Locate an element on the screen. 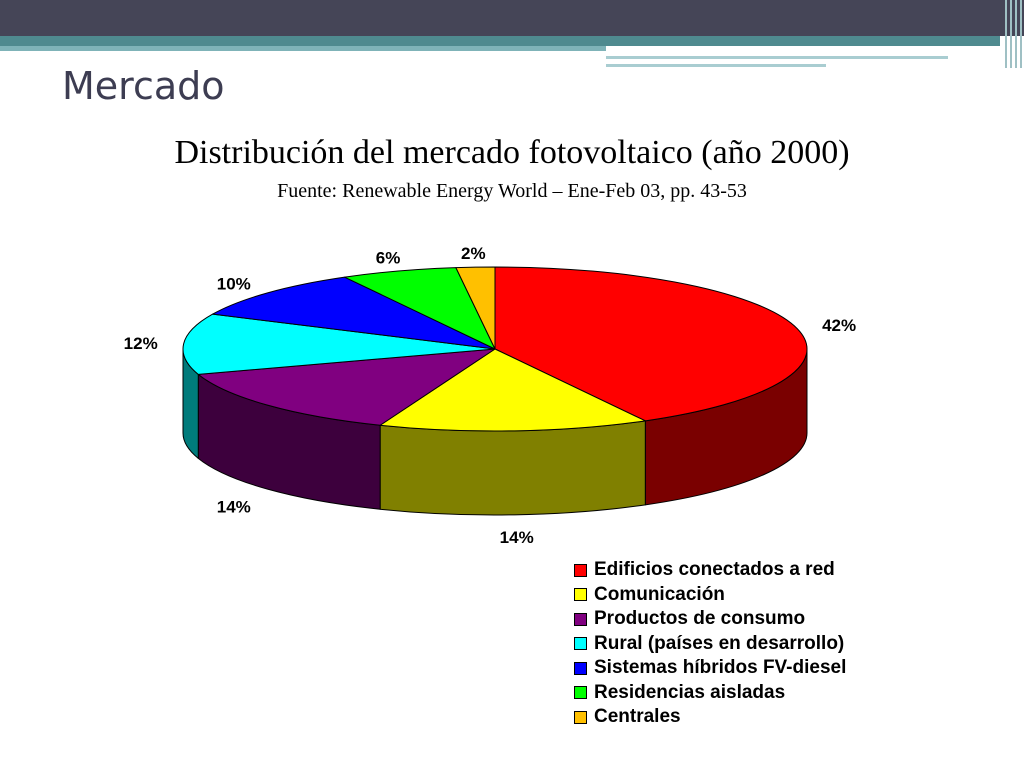 This screenshot has height=768, width=1024. data-label: 10% is located at coordinates (234, 283).